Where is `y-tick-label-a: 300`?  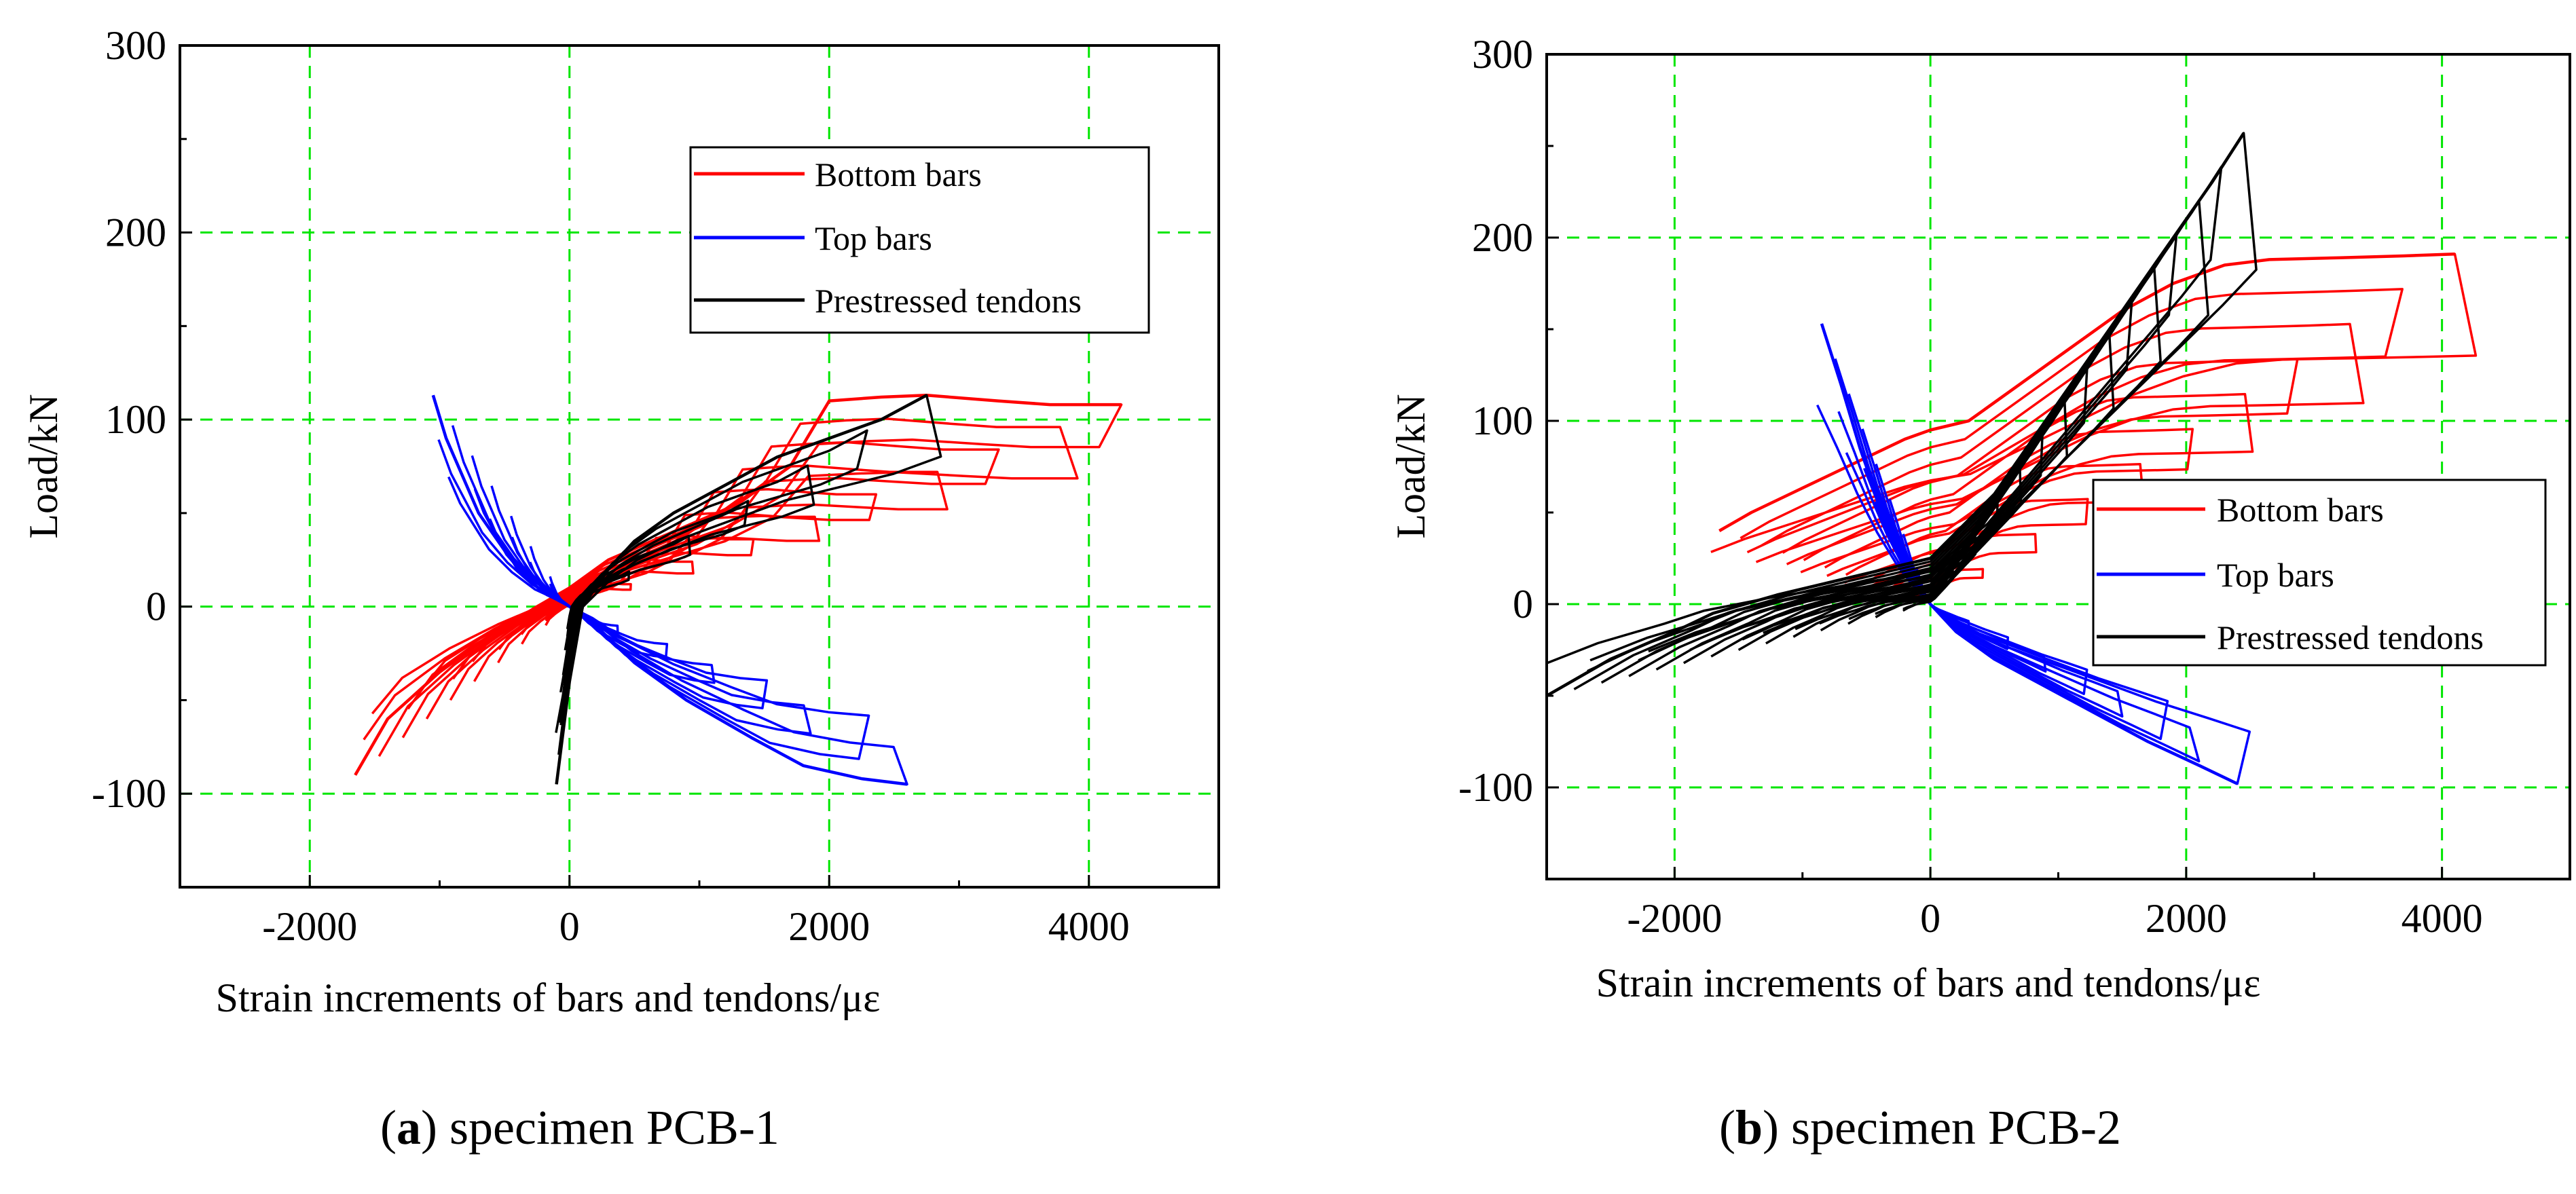
y-tick-label-a: 300 is located at coordinates (135, 45).